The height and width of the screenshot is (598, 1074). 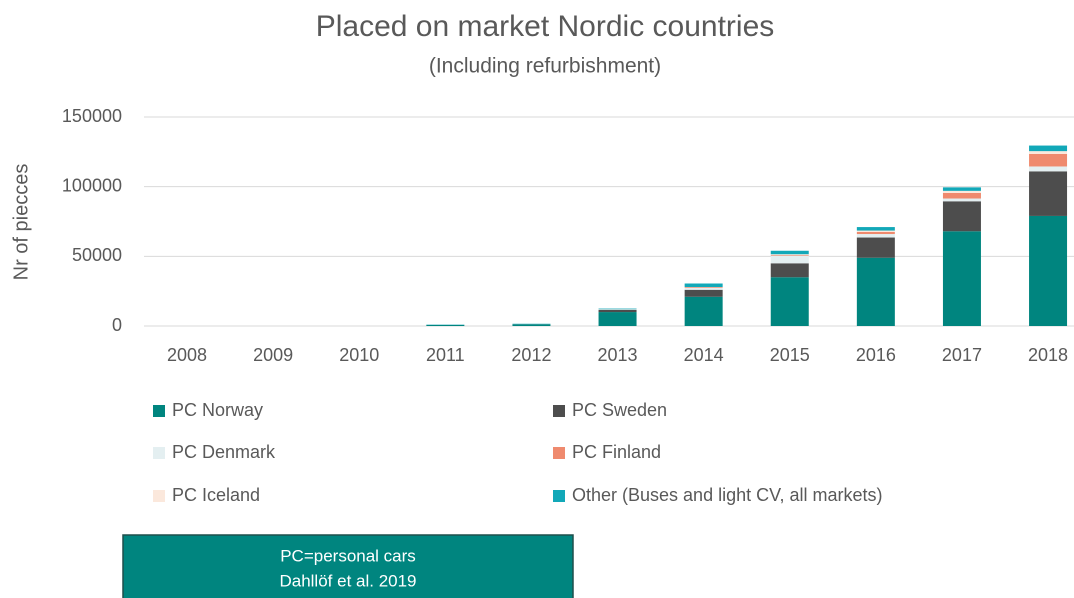 What do you see at coordinates (117, 325) in the screenshot?
I see `y-tick-label: 0` at bounding box center [117, 325].